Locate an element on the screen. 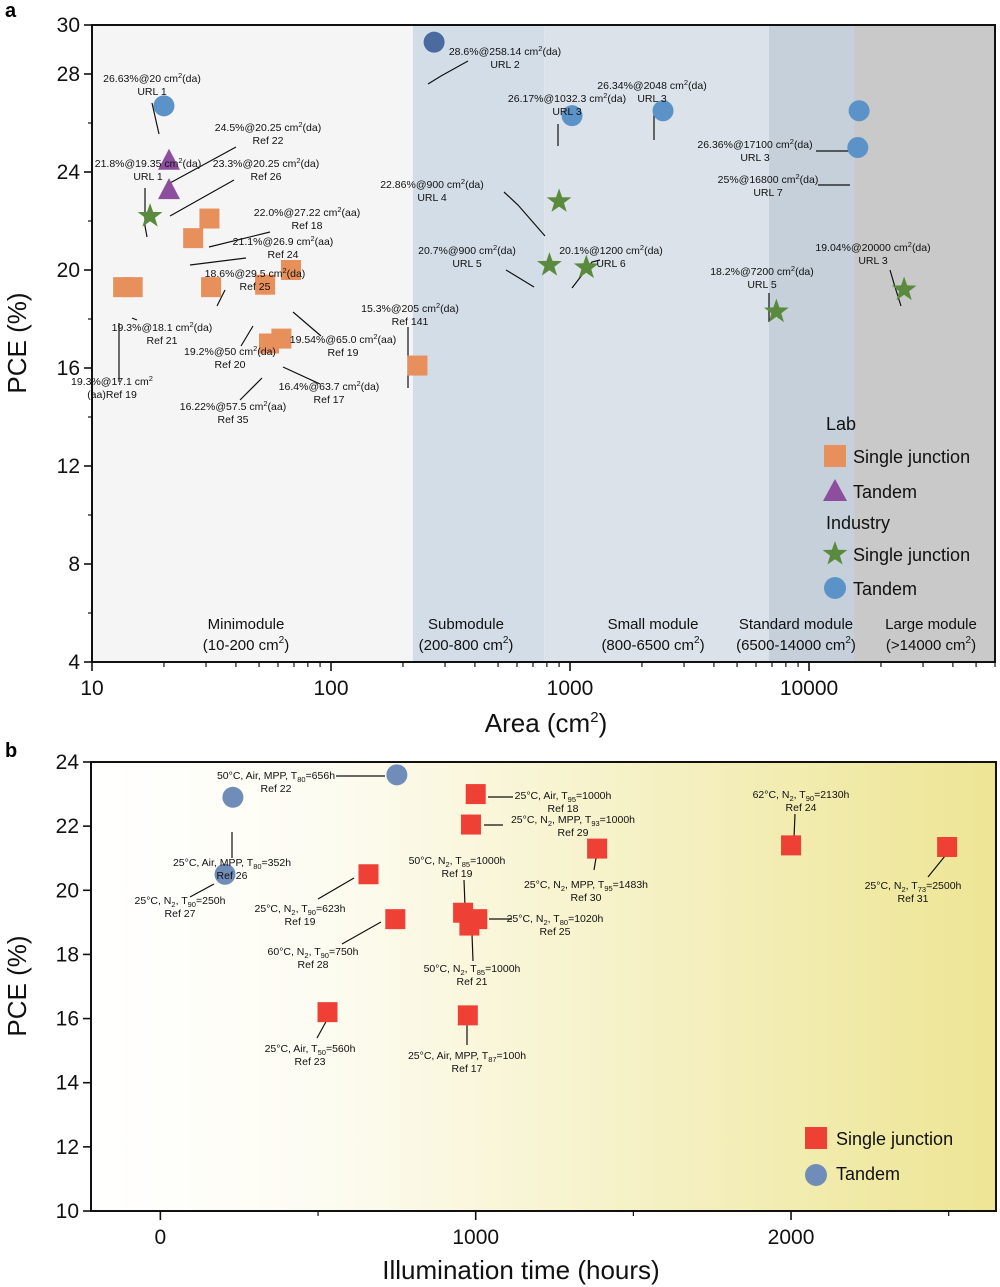  annotation-b-condition: 25°C, N2, T90=250h is located at coordinates (180, 902).